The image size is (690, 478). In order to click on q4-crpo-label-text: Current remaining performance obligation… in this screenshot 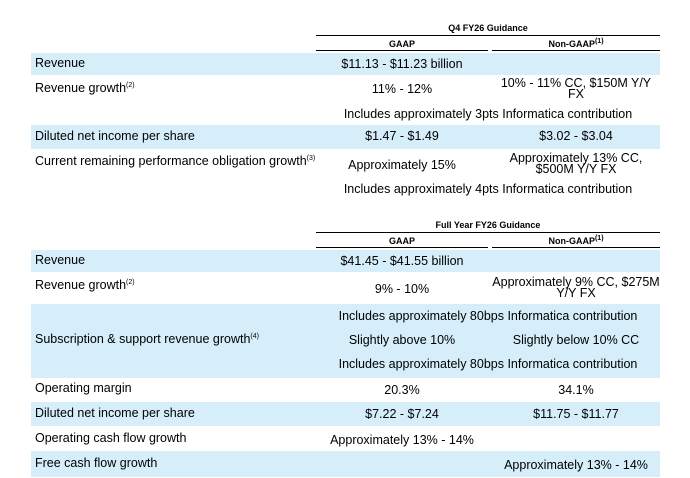, I will do `click(171, 161)`.